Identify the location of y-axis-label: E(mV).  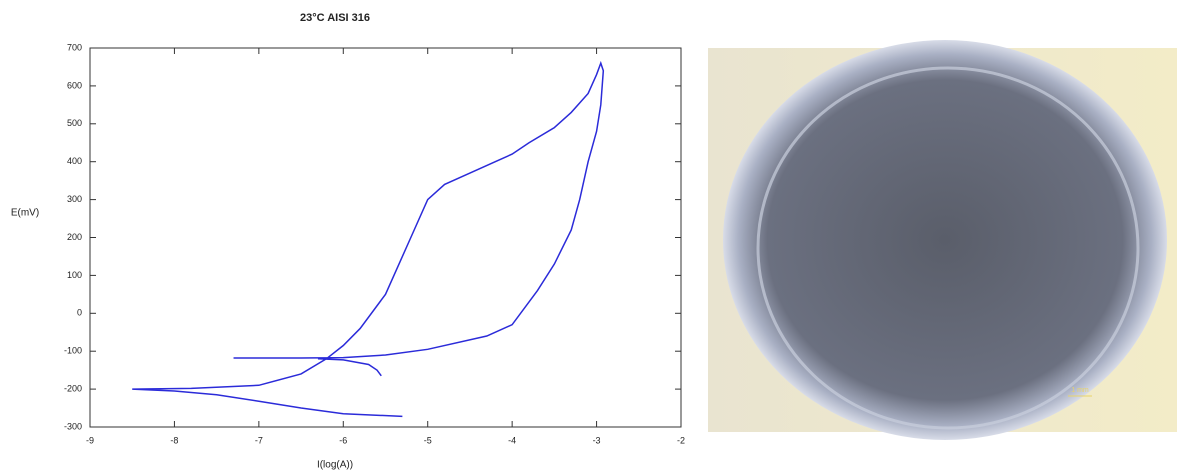
(25, 213).